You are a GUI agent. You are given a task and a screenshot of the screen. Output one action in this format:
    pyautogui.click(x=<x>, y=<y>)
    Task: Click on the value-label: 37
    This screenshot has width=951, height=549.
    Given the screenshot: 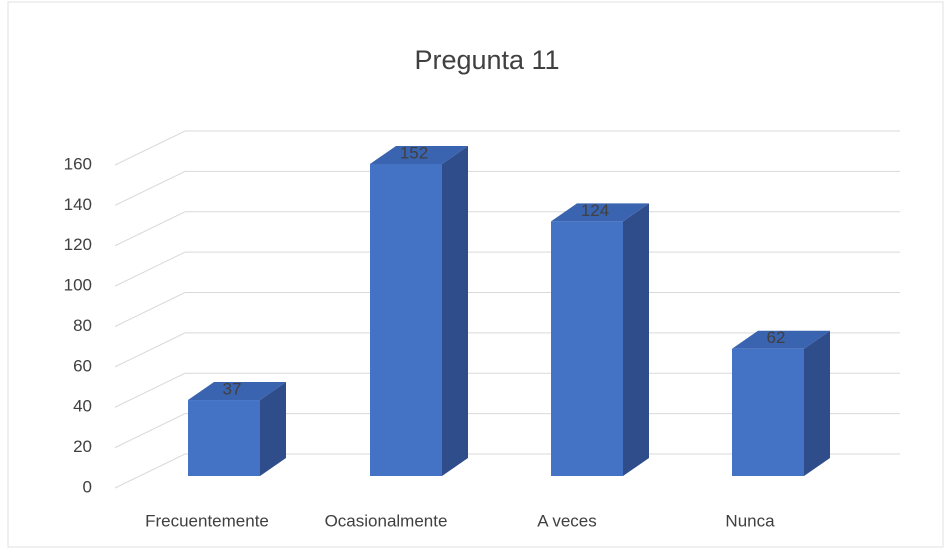 What is the action you would take?
    pyautogui.click(x=232, y=389)
    